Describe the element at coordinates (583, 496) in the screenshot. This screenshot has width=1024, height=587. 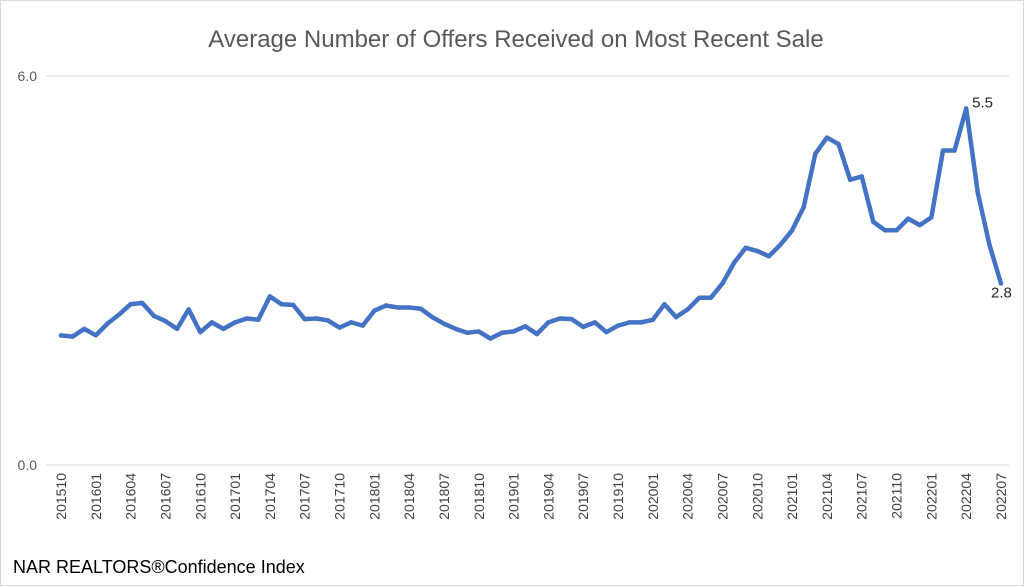
I see `x-tick-label: 201907` at that location.